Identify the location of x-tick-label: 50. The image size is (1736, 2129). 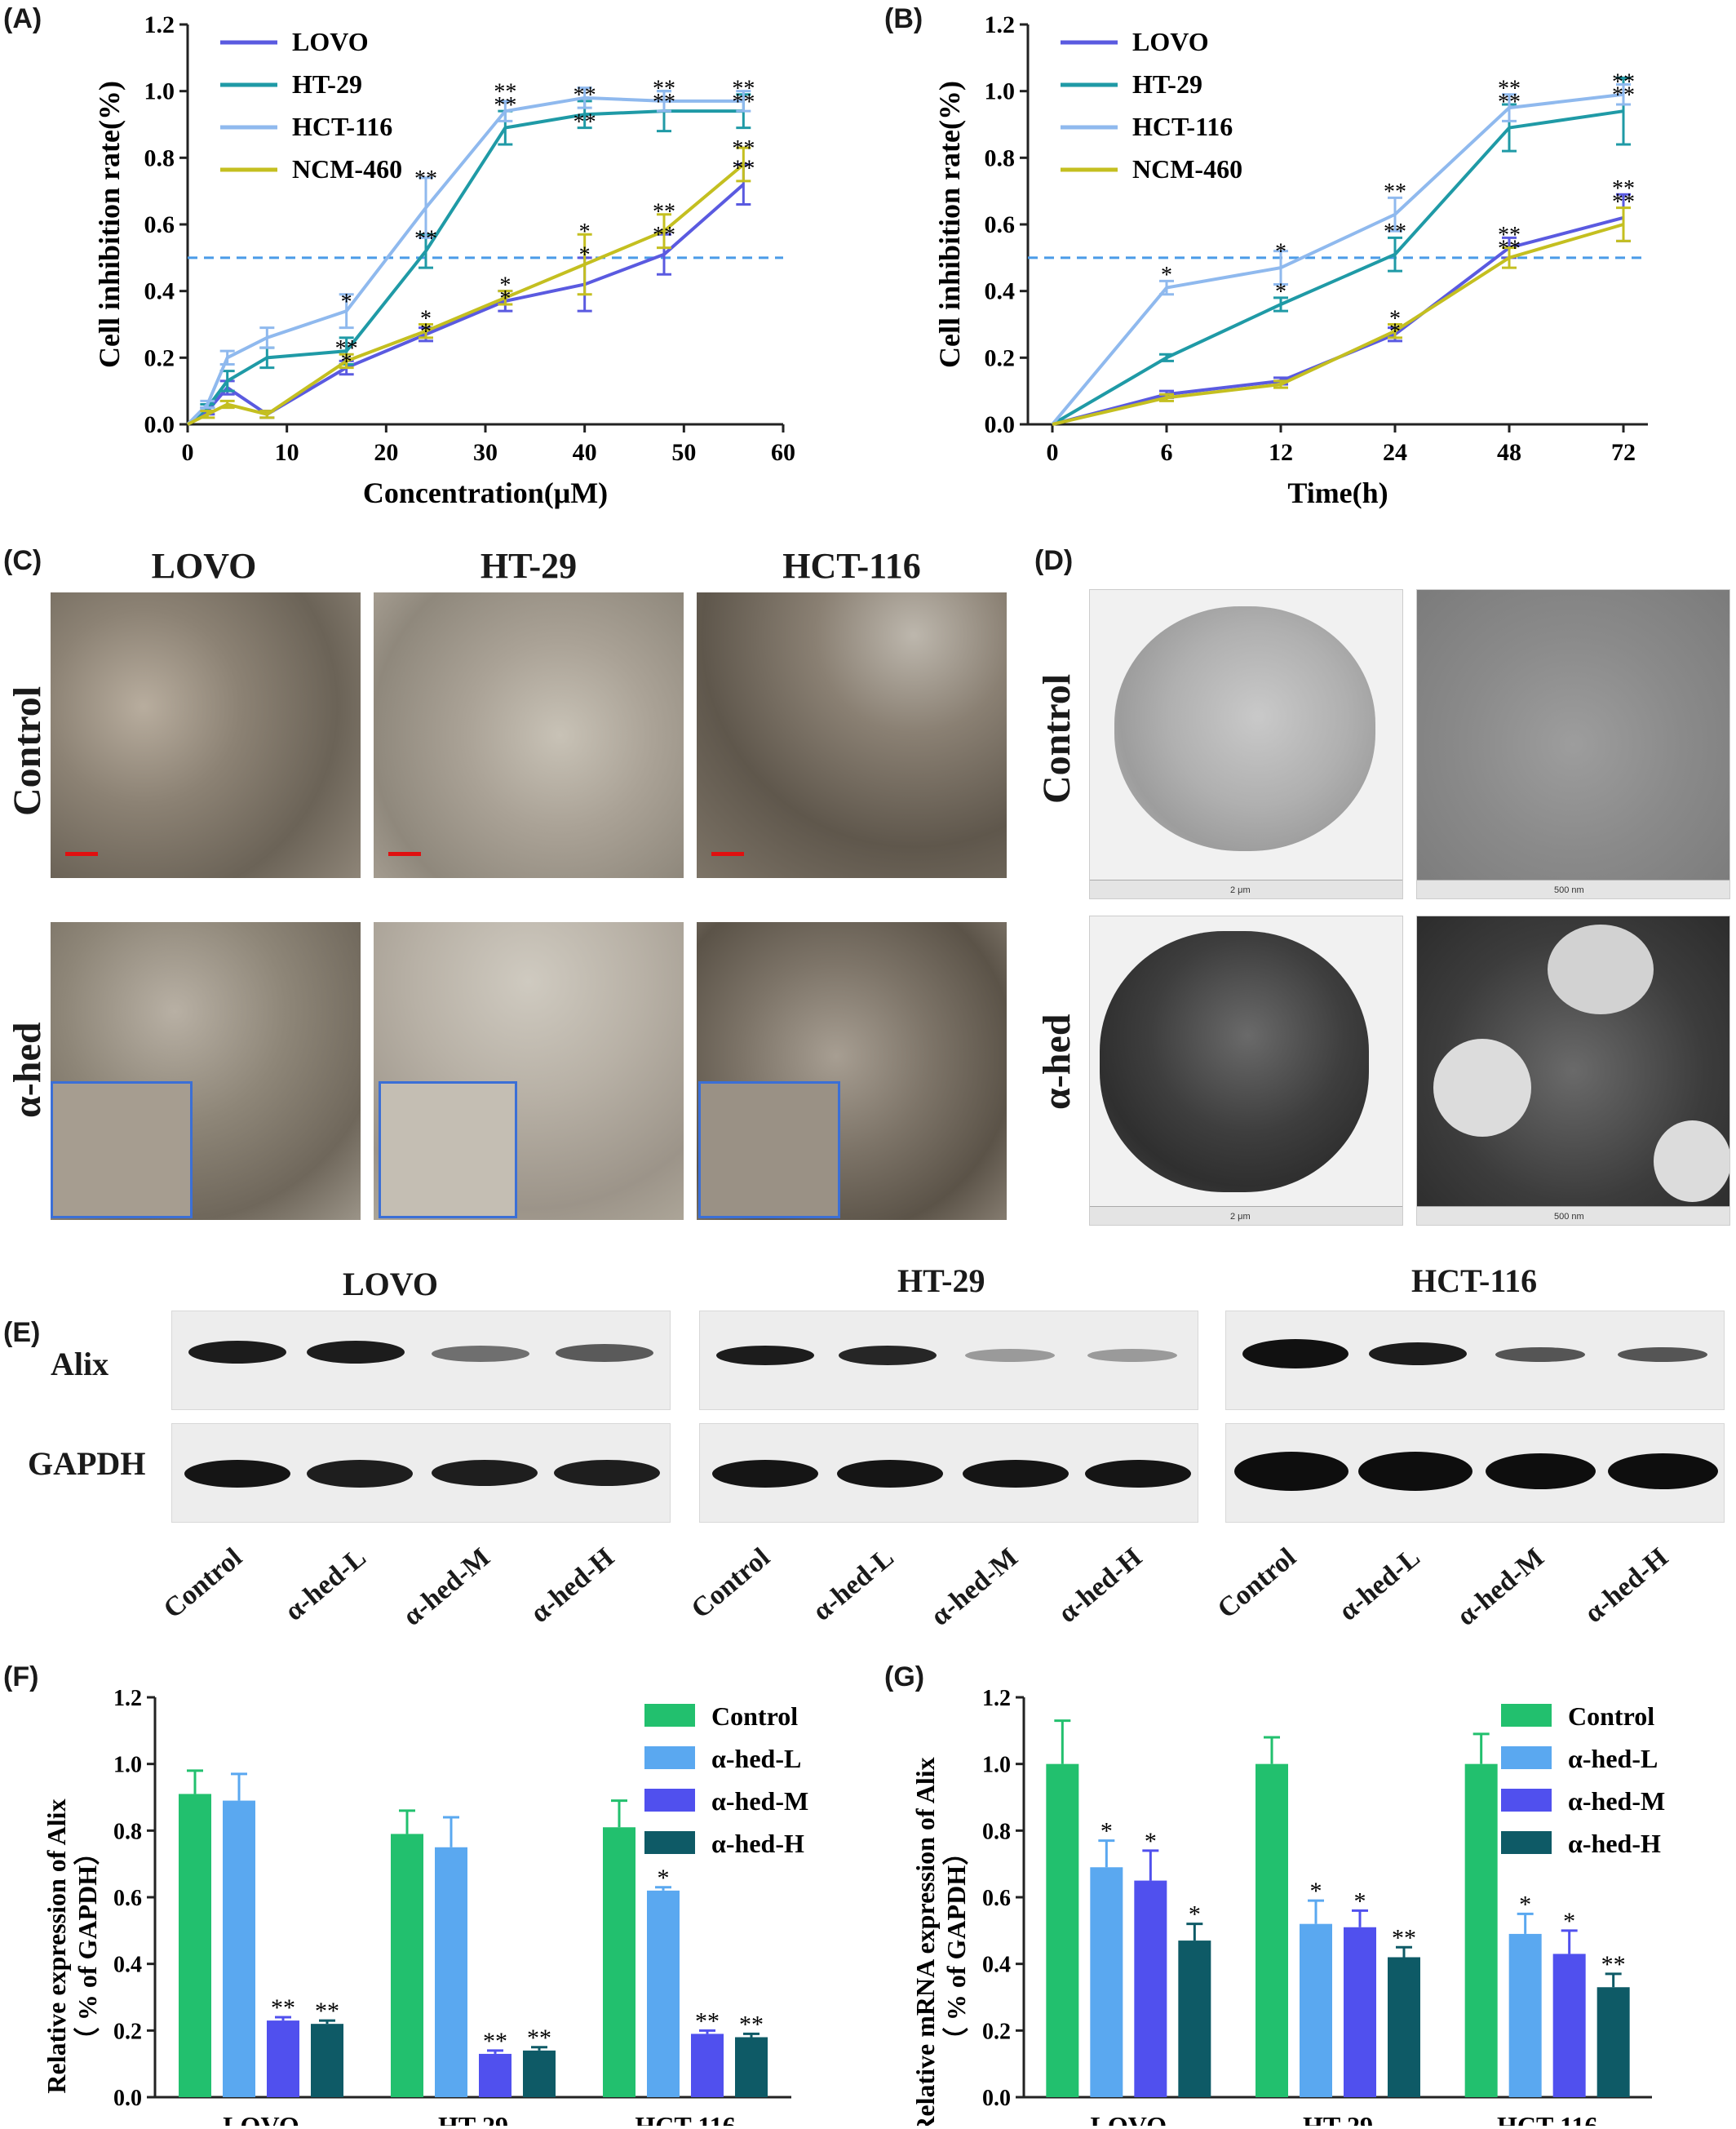
(683, 453).